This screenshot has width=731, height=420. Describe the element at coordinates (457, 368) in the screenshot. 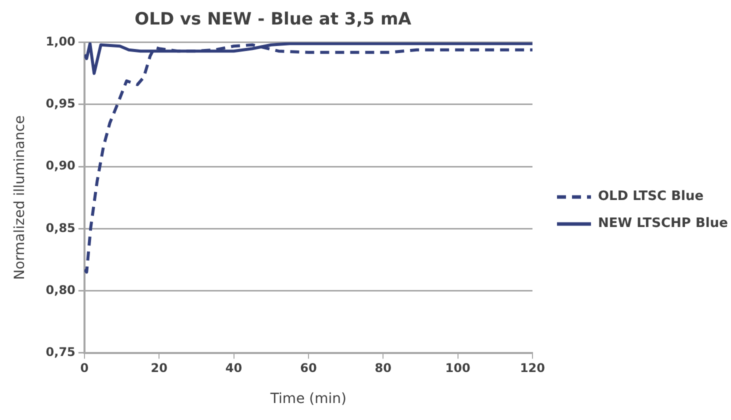

I see `x-tick-label: 100` at that location.